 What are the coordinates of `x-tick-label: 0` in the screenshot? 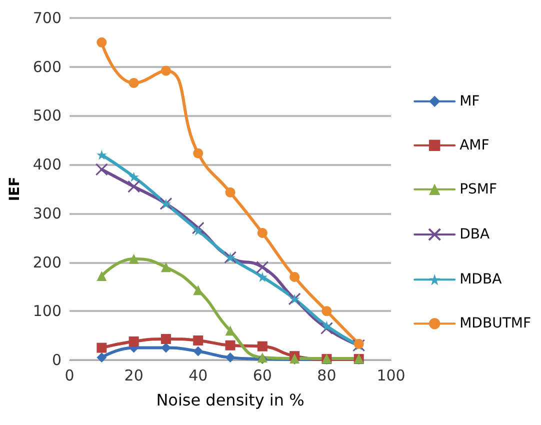 It's located at (69, 375).